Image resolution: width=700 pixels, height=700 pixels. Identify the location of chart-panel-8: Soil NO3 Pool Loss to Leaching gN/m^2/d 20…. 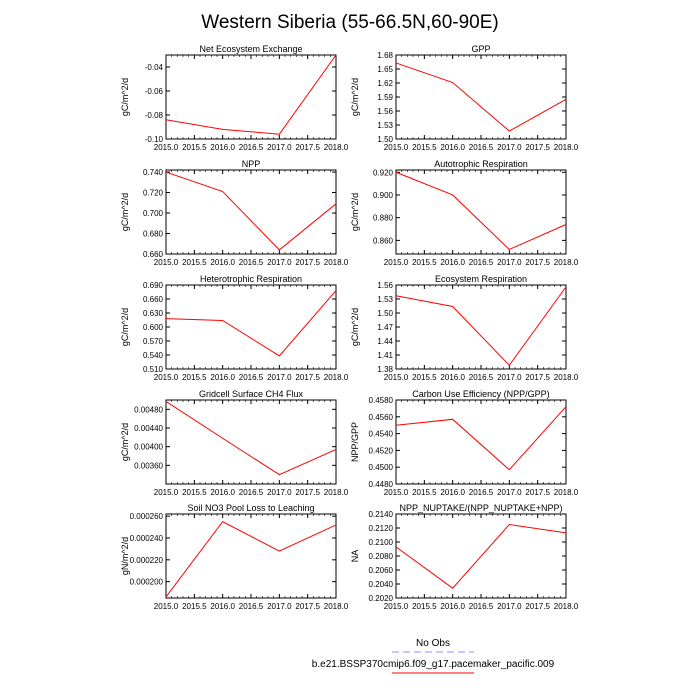
(234, 557).